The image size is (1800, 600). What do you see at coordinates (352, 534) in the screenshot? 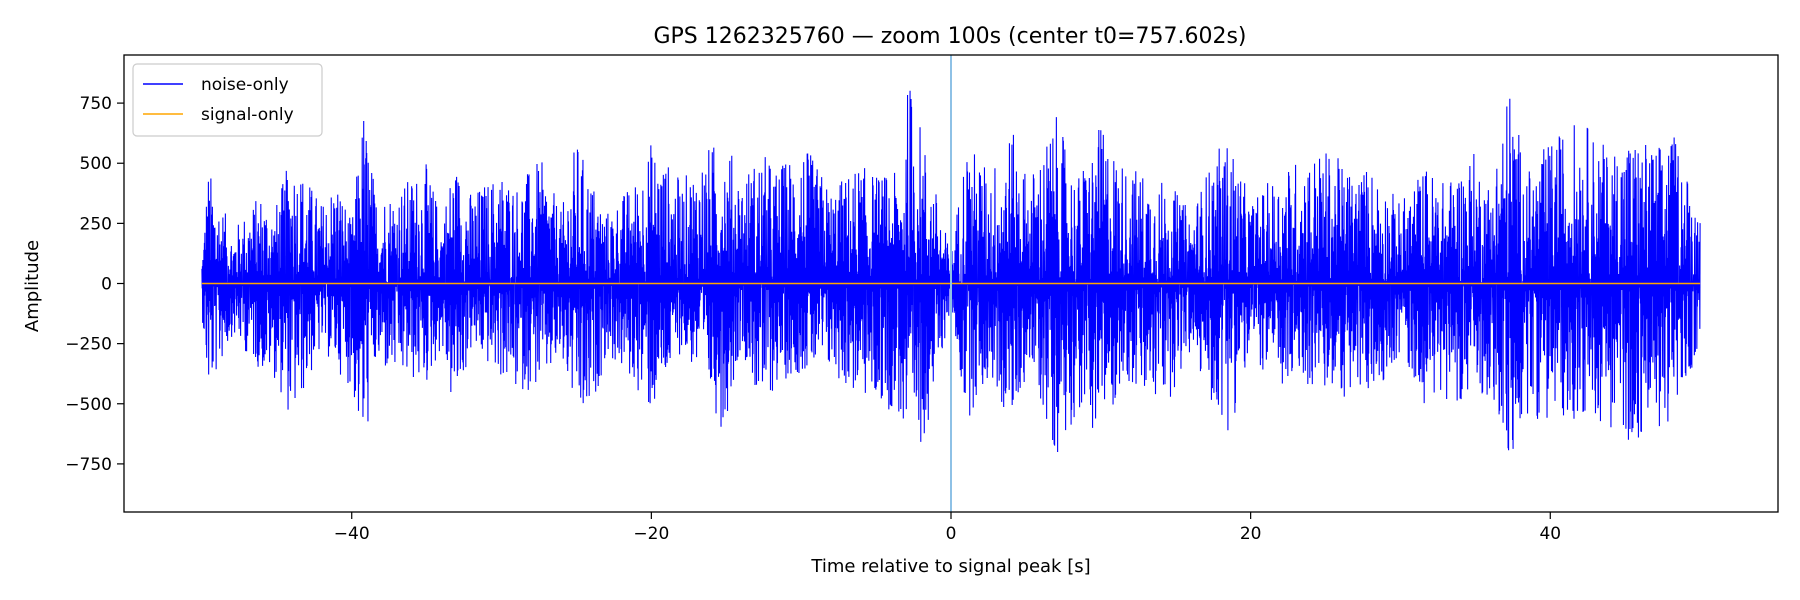
I see `x-tick-label: −40` at bounding box center [352, 534].